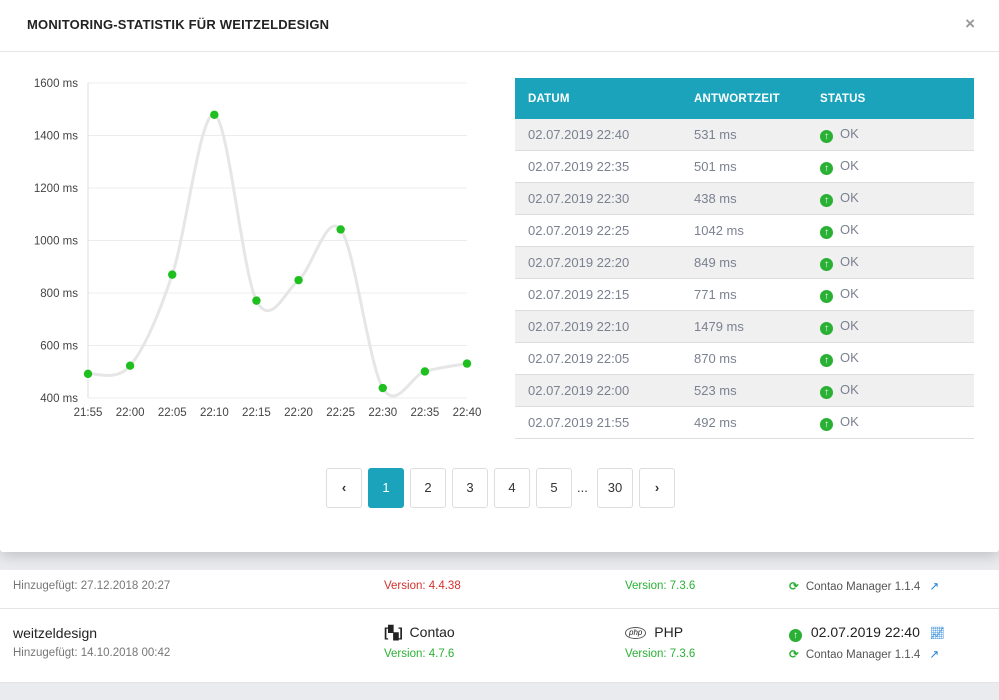  I want to click on close-icon: ×, so click(970, 23).